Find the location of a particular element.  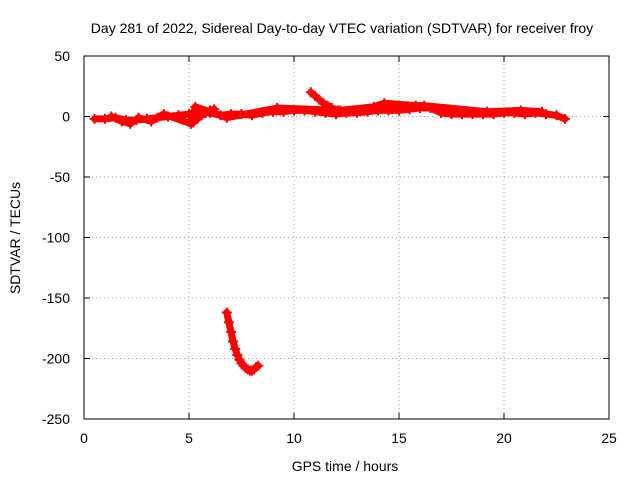

y-tick-label: -50 is located at coordinates (60, 177).